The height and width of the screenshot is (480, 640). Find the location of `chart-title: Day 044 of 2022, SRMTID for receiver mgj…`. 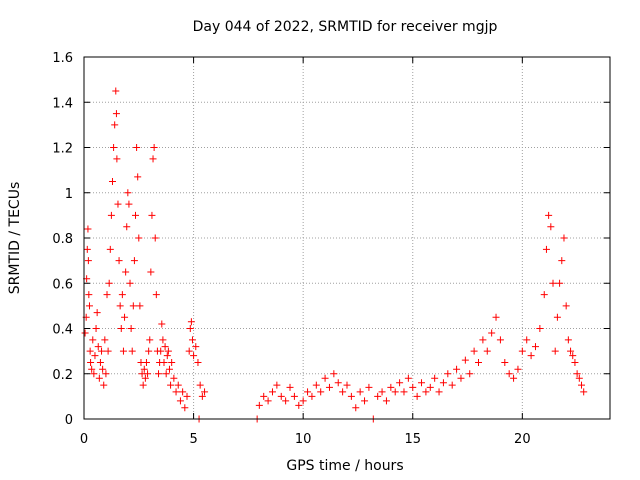

chart-title: Day 044 of 2022, SRMTID for receiver mgj… is located at coordinates (345, 27).